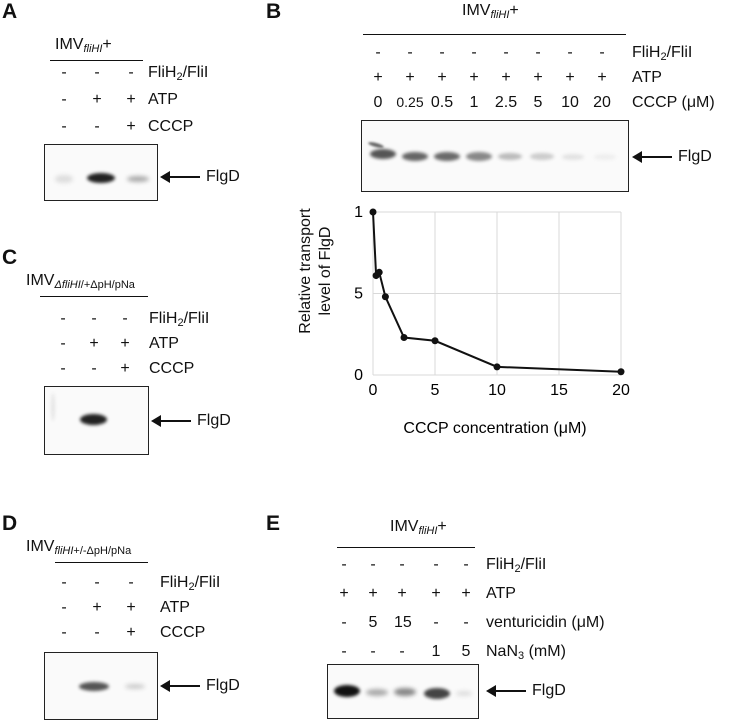 The image size is (733, 722). Describe the element at coordinates (64, 126) in the screenshot. I see `panel-a-row2-lane0: -` at that location.